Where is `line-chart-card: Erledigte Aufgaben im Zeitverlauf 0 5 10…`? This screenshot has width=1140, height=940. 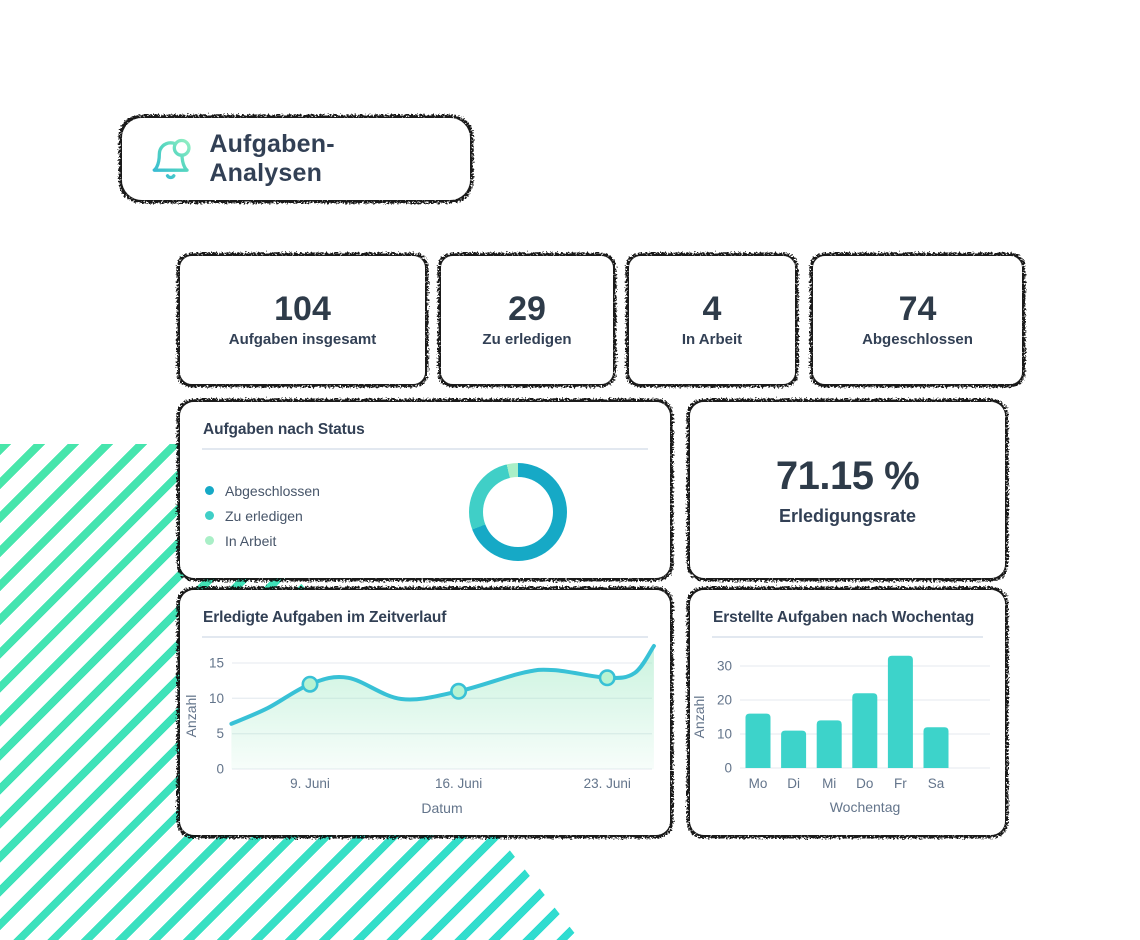 line-chart-card: Erledigte Aufgaben im Zeitverlauf 0 5 10… is located at coordinates (425, 712).